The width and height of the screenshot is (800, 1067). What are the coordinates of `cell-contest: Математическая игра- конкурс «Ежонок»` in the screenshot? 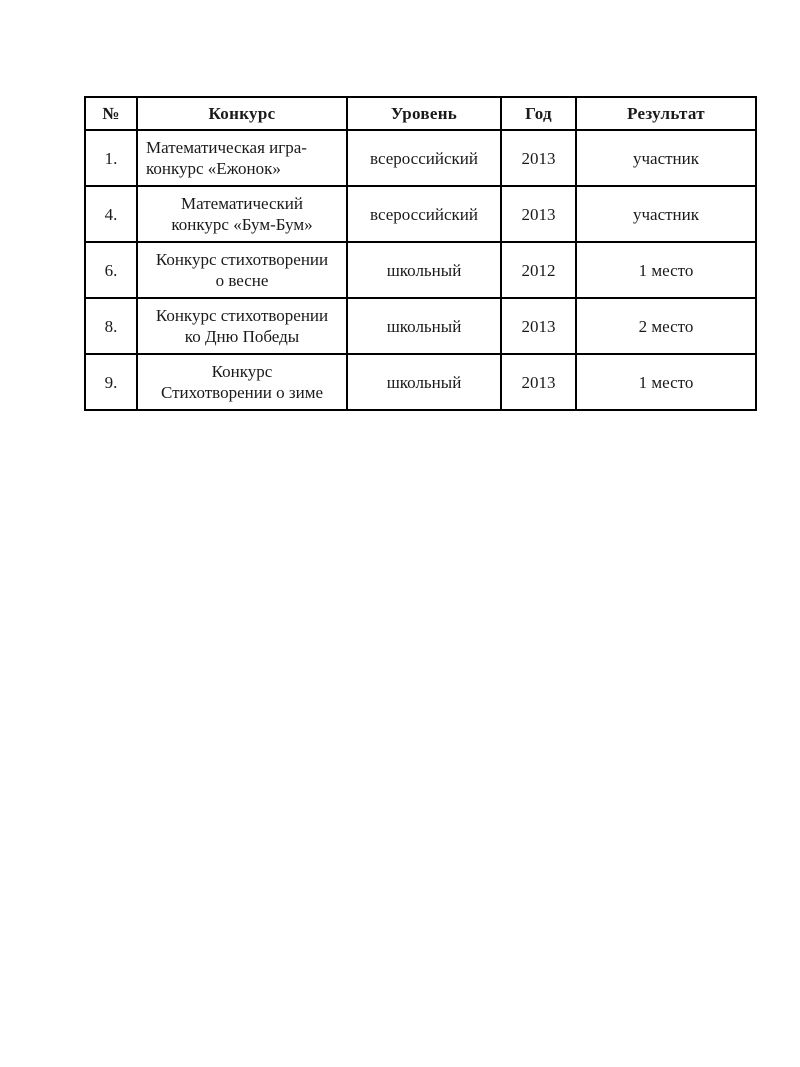 It's located at (242, 158).